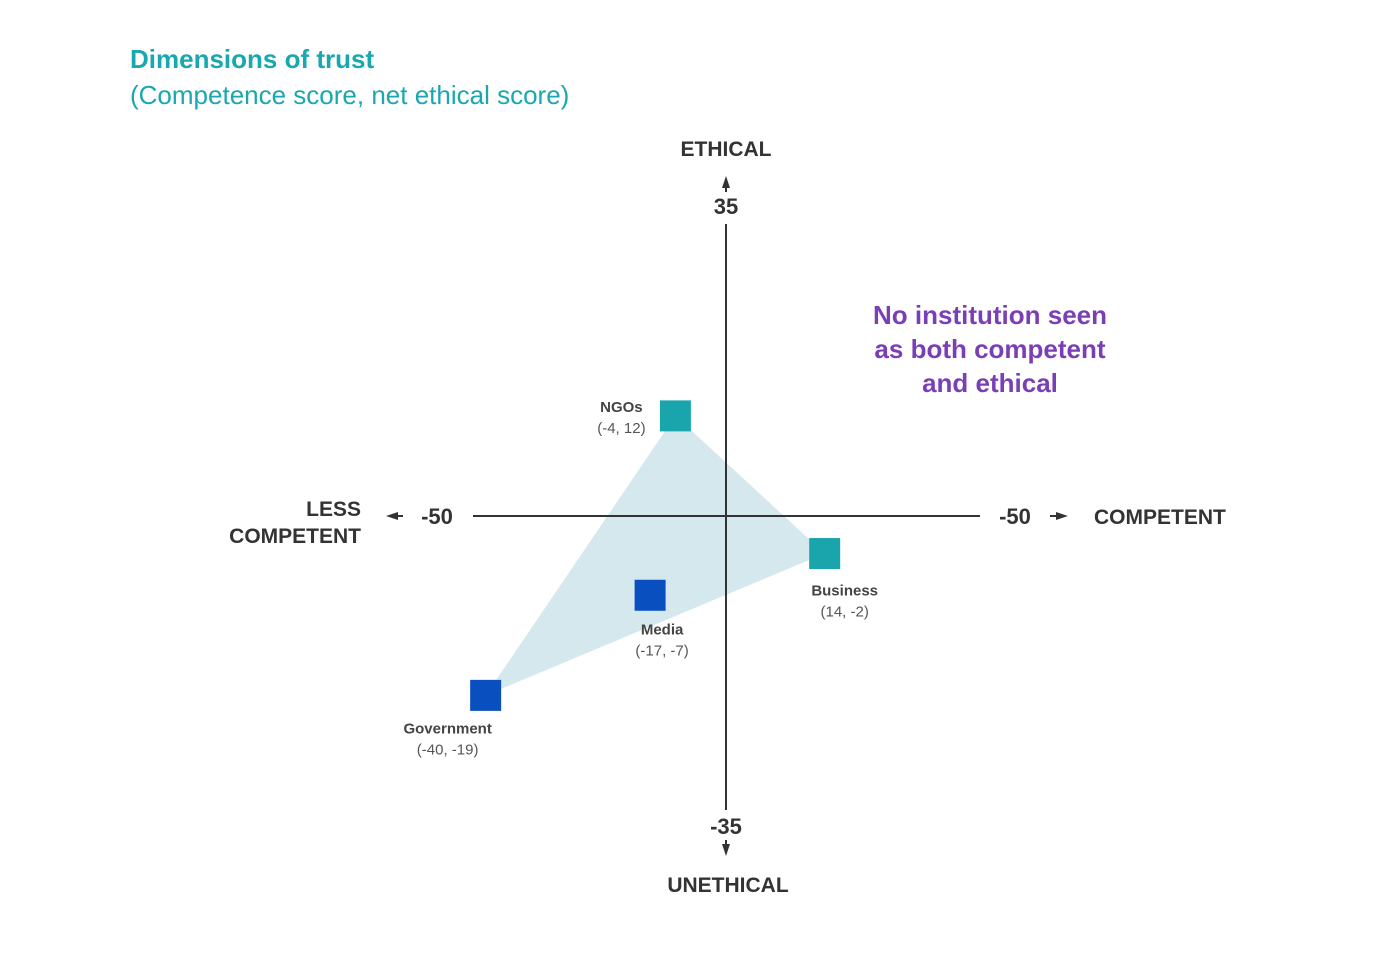 This screenshot has height=958, width=1400. I want to click on institution-triangle, so click(655, 555).